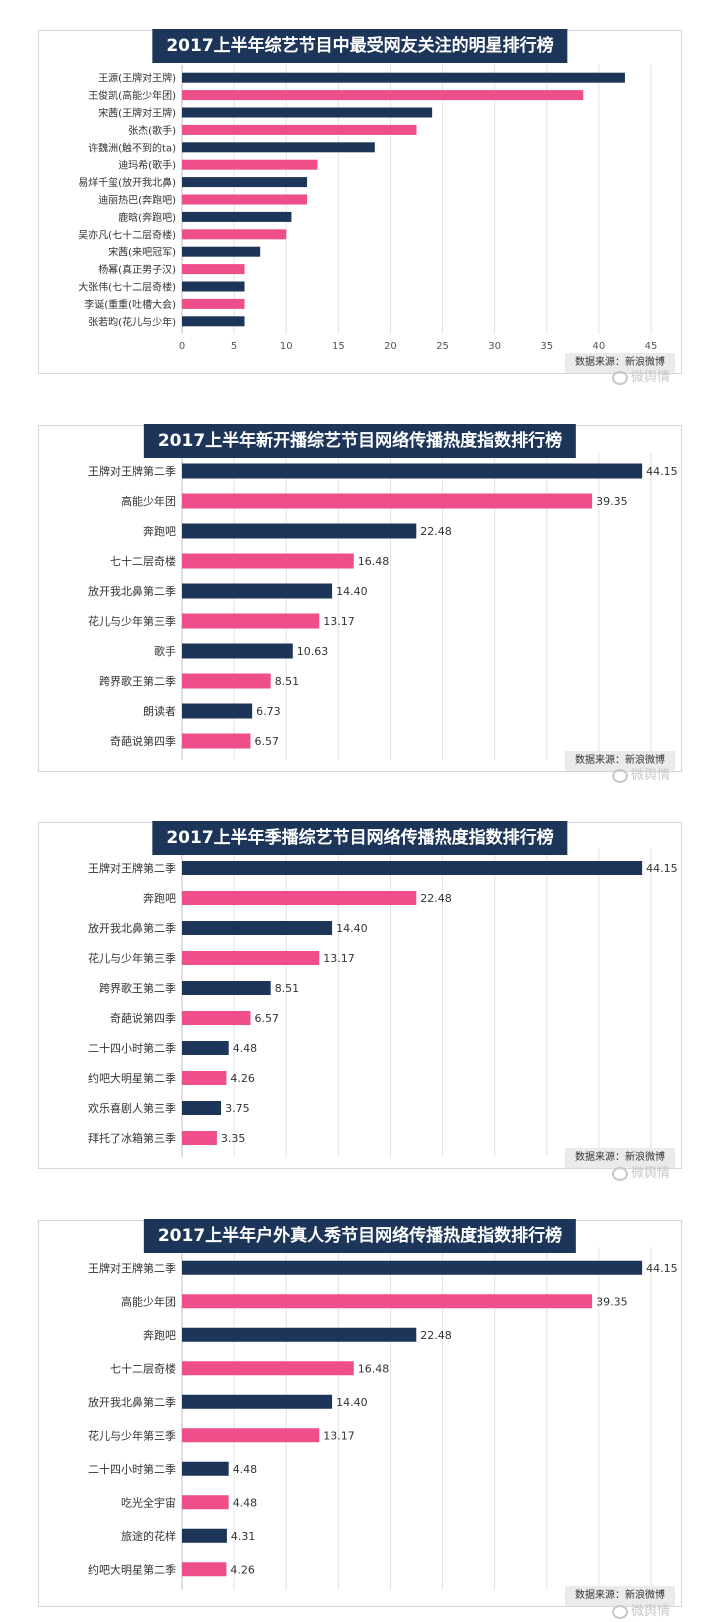 The image size is (720, 1622). I want to click on category-label: 跨界歌王第二季, so click(137, 988).